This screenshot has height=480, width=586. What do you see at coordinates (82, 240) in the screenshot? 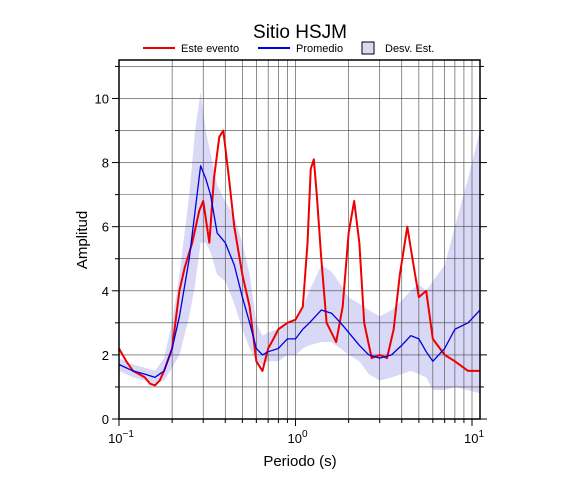
I see `y-axis-label: Amplitud` at bounding box center [82, 240].